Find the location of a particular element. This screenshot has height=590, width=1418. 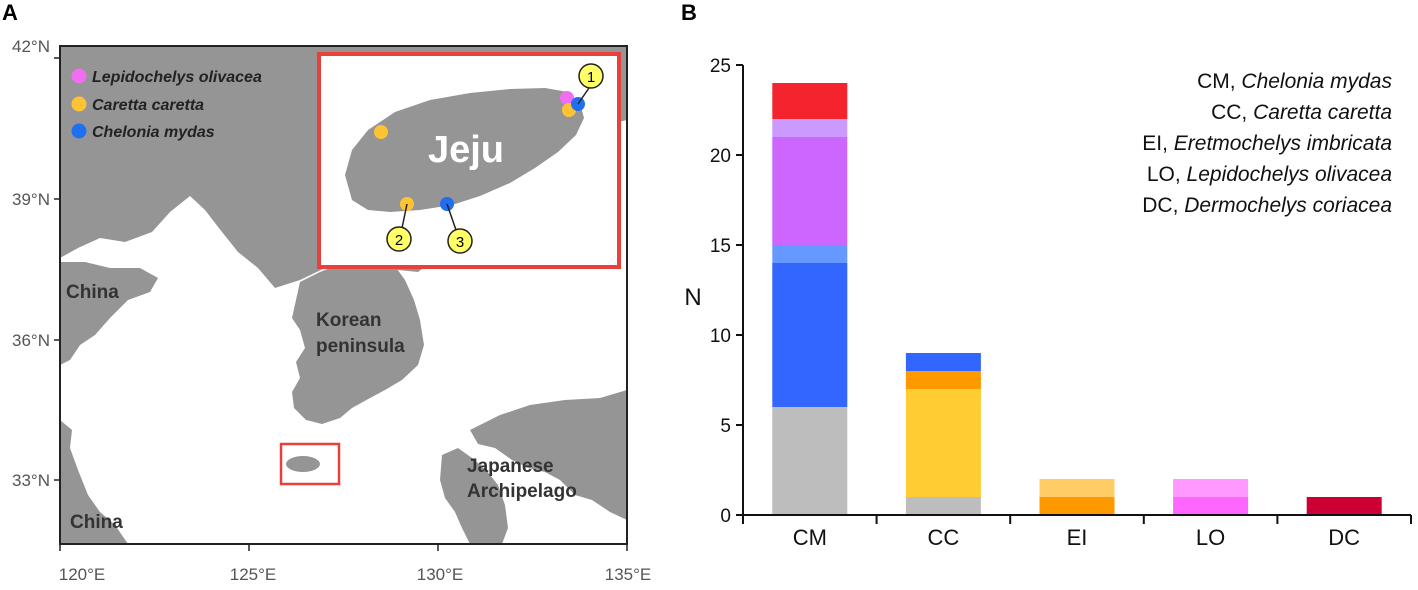

map-lat-axis: 42°N 39°N 36°N 33°N is located at coordinates (36, 263).